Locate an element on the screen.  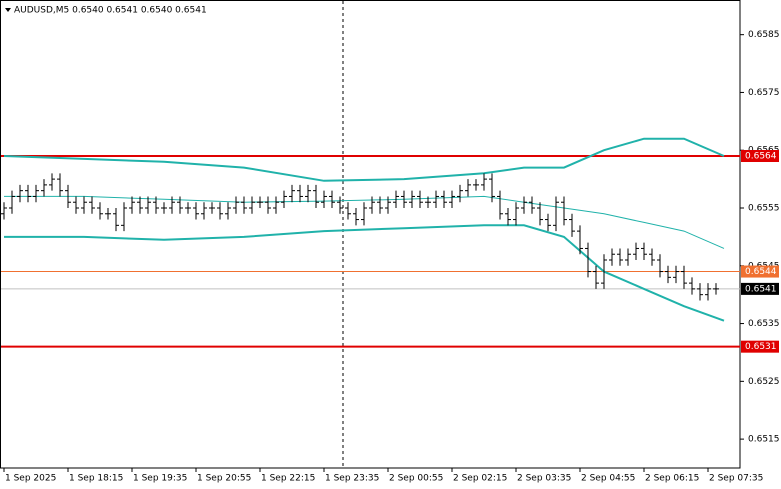
x-tick-label: 1 Sep 19:35 is located at coordinates (160, 479).